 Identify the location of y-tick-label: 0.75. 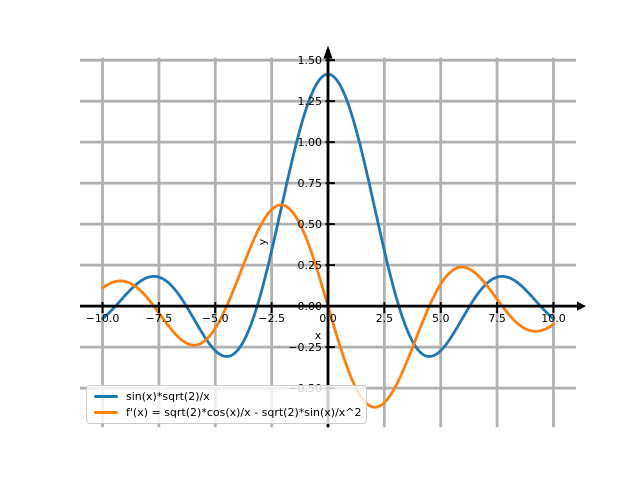
(310, 183).